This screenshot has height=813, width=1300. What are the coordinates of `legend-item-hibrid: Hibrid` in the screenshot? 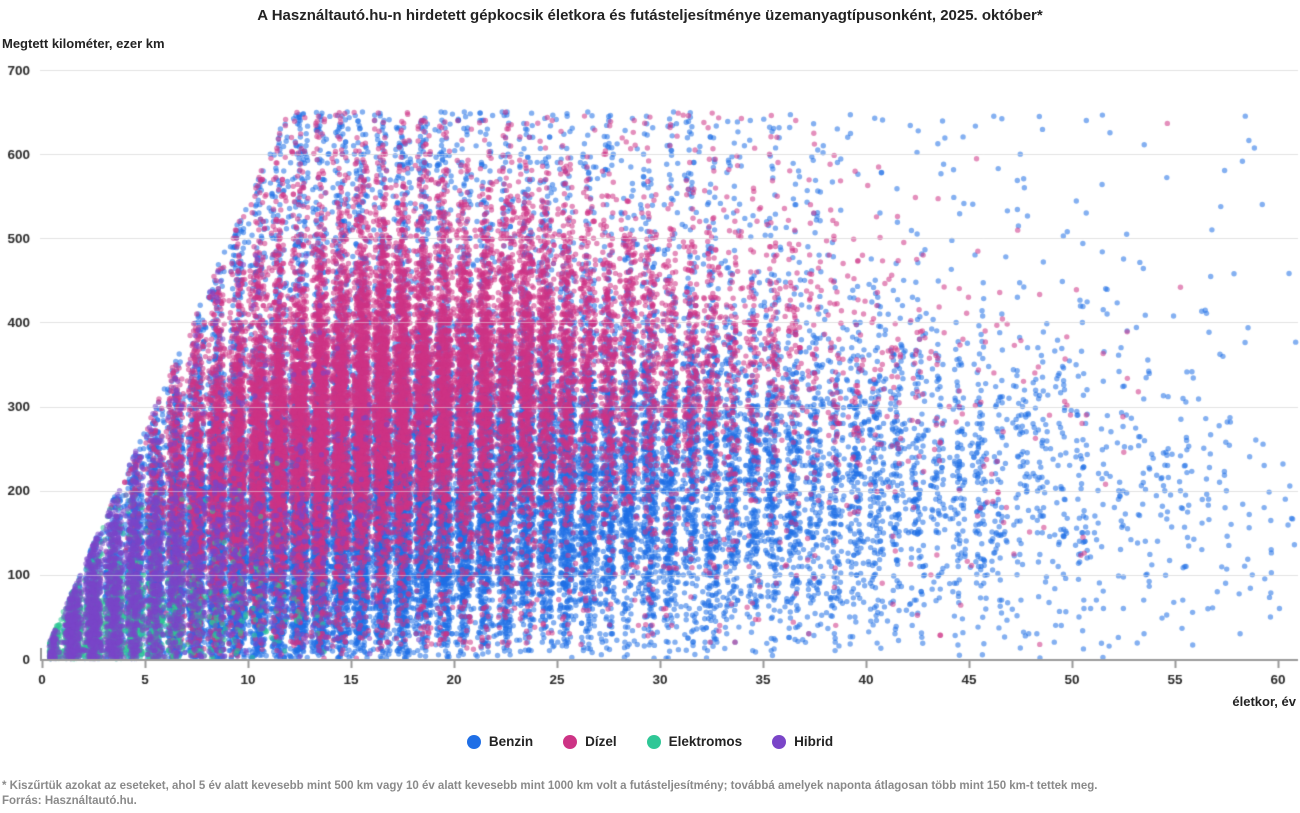 It's located at (802, 741).